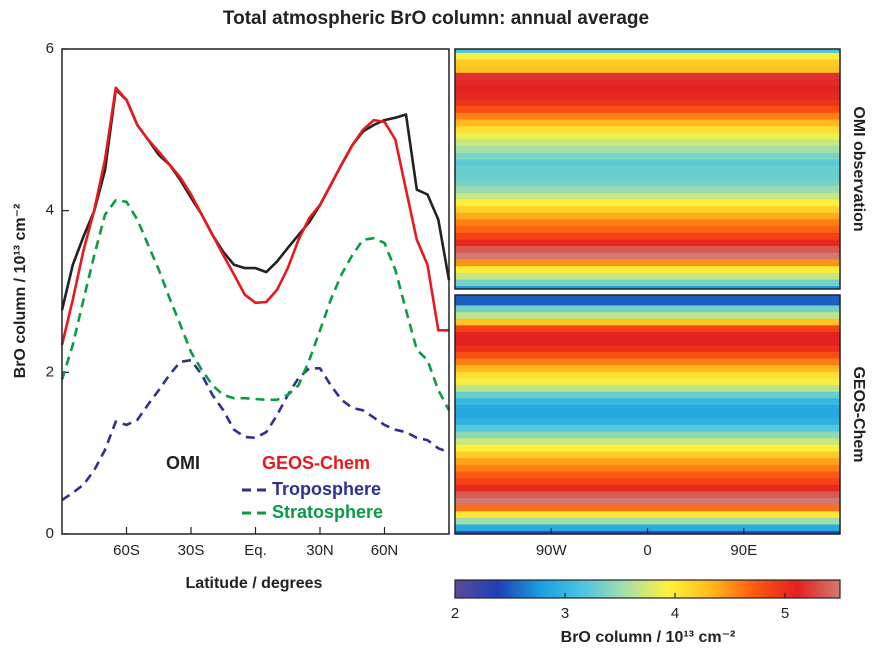 The height and width of the screenshot is (652, 872). I want to click on y-tick-label: 2, so click(50, 371).